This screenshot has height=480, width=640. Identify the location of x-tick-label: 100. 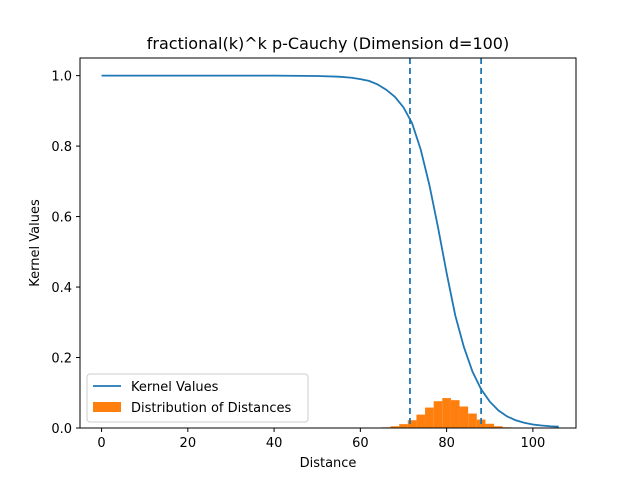
(532, 443).